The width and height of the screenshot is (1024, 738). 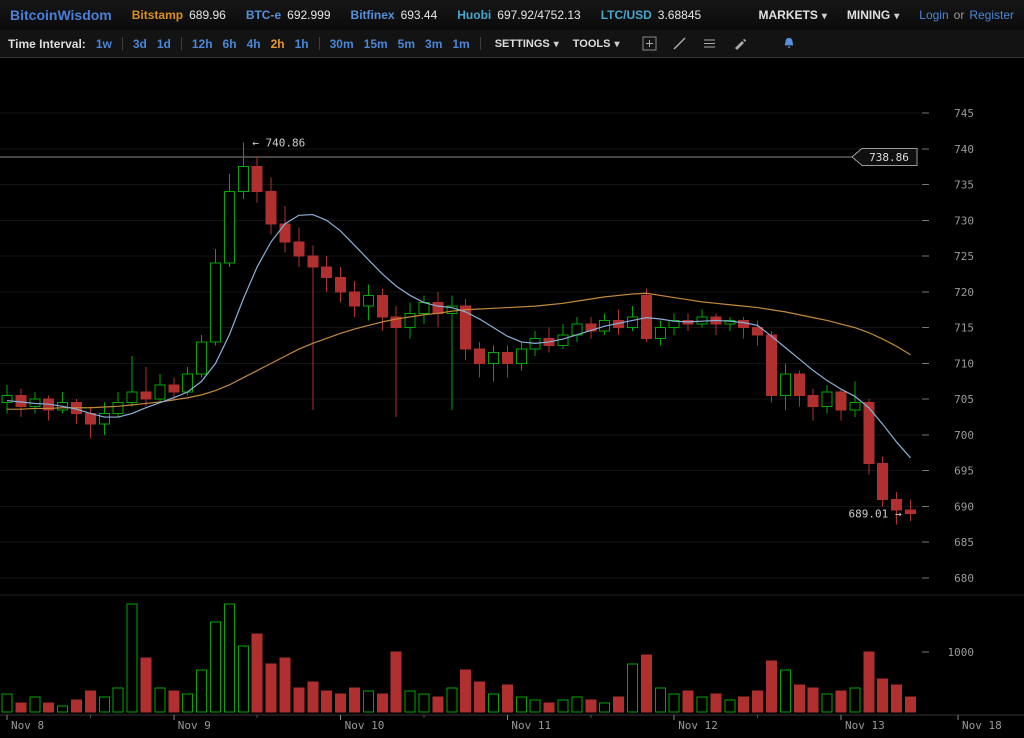 I want to click on markets-menu: MARKETS, so click(x=793, y=15).